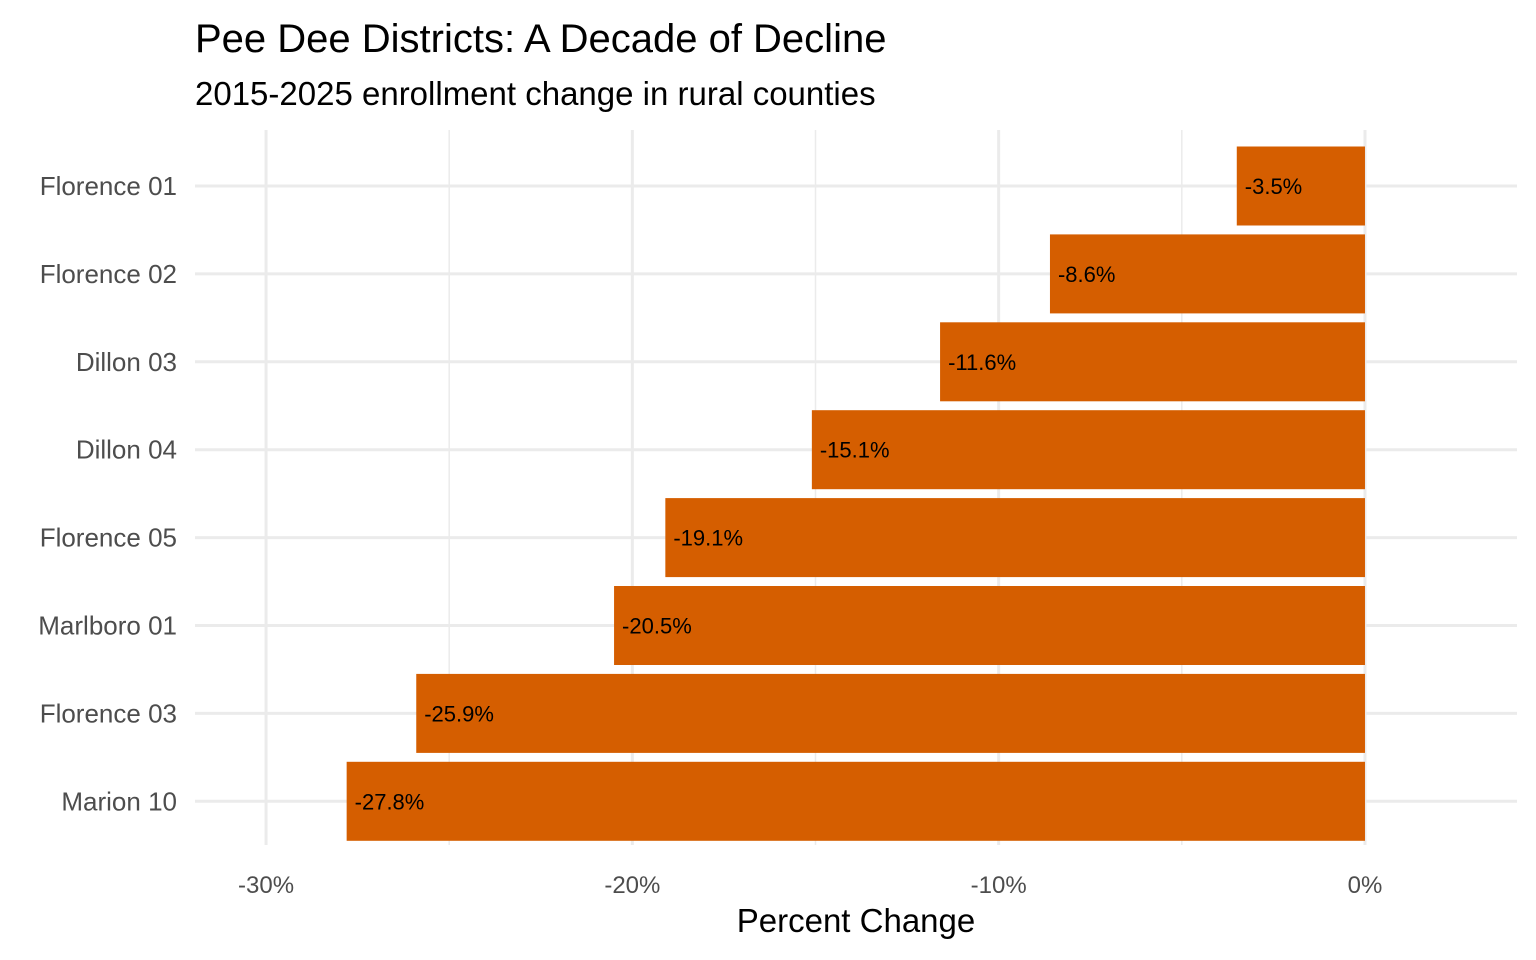  What do you see at coordinates (657, 626) in the screenshot?
I see `bar-value-label: -20.5%` at bounding box center [657, 626].